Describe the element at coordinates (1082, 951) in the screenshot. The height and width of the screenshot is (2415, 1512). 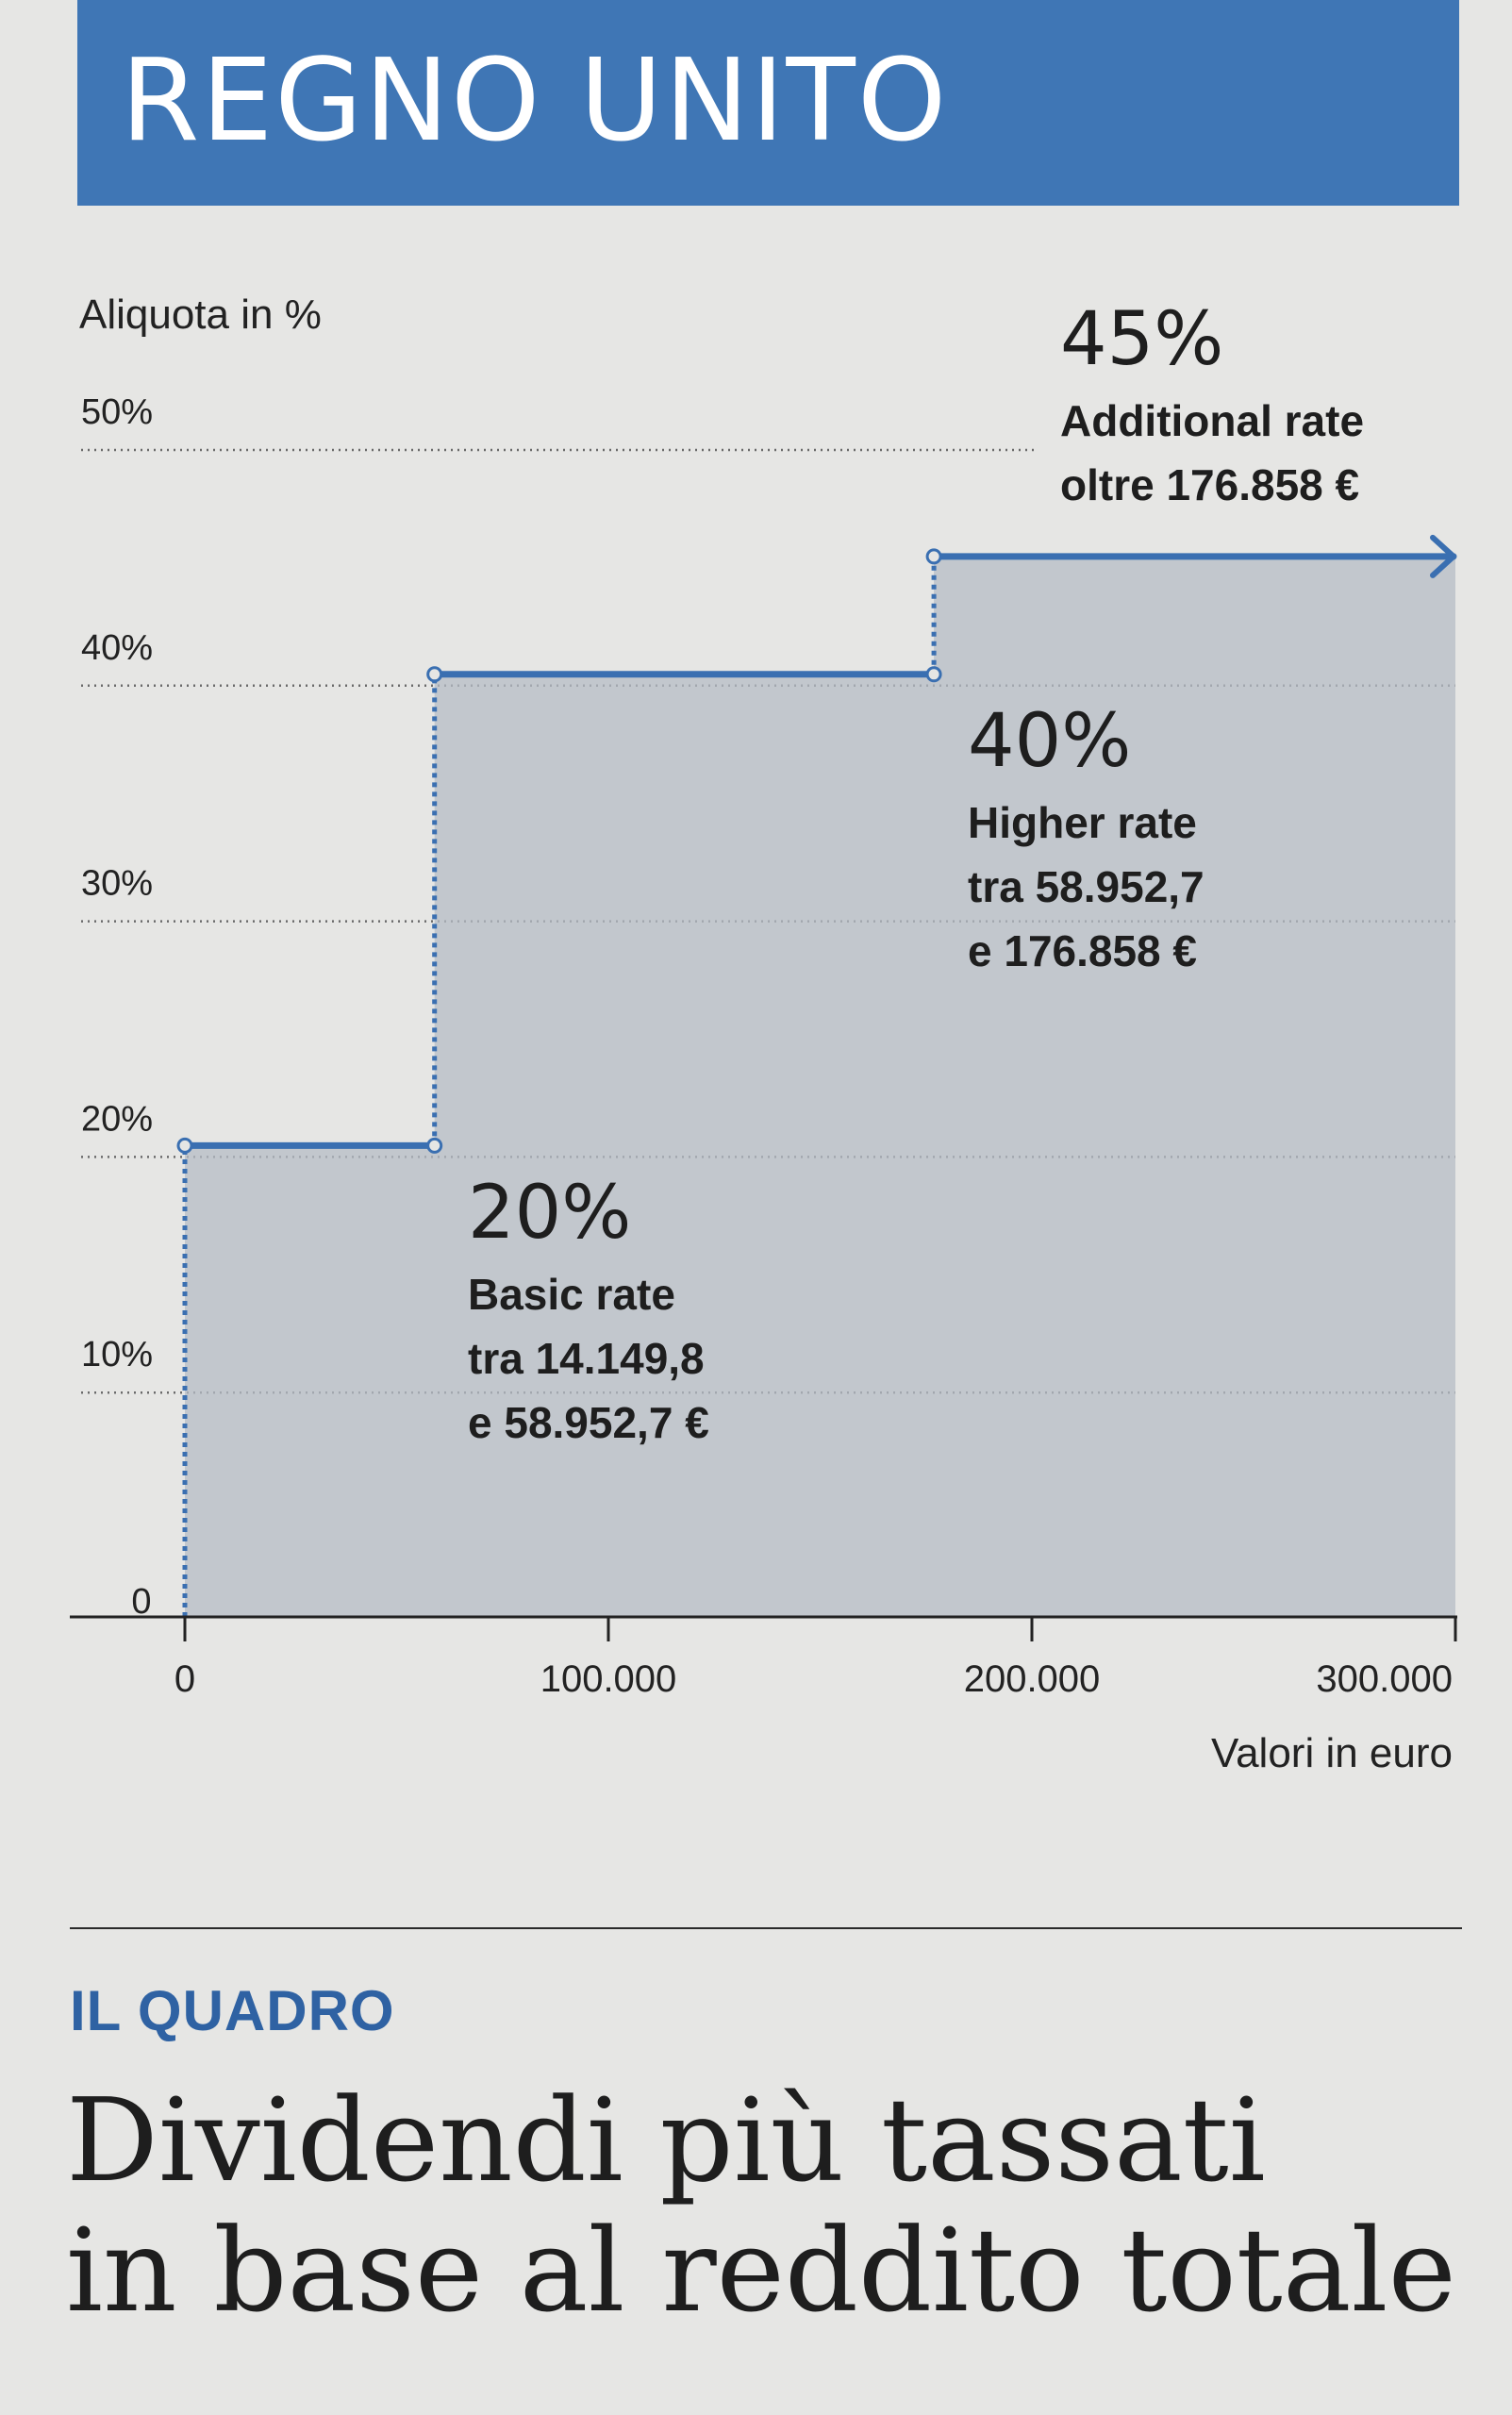
I see `annotation-rate-range: e 176.858 €` at that location.